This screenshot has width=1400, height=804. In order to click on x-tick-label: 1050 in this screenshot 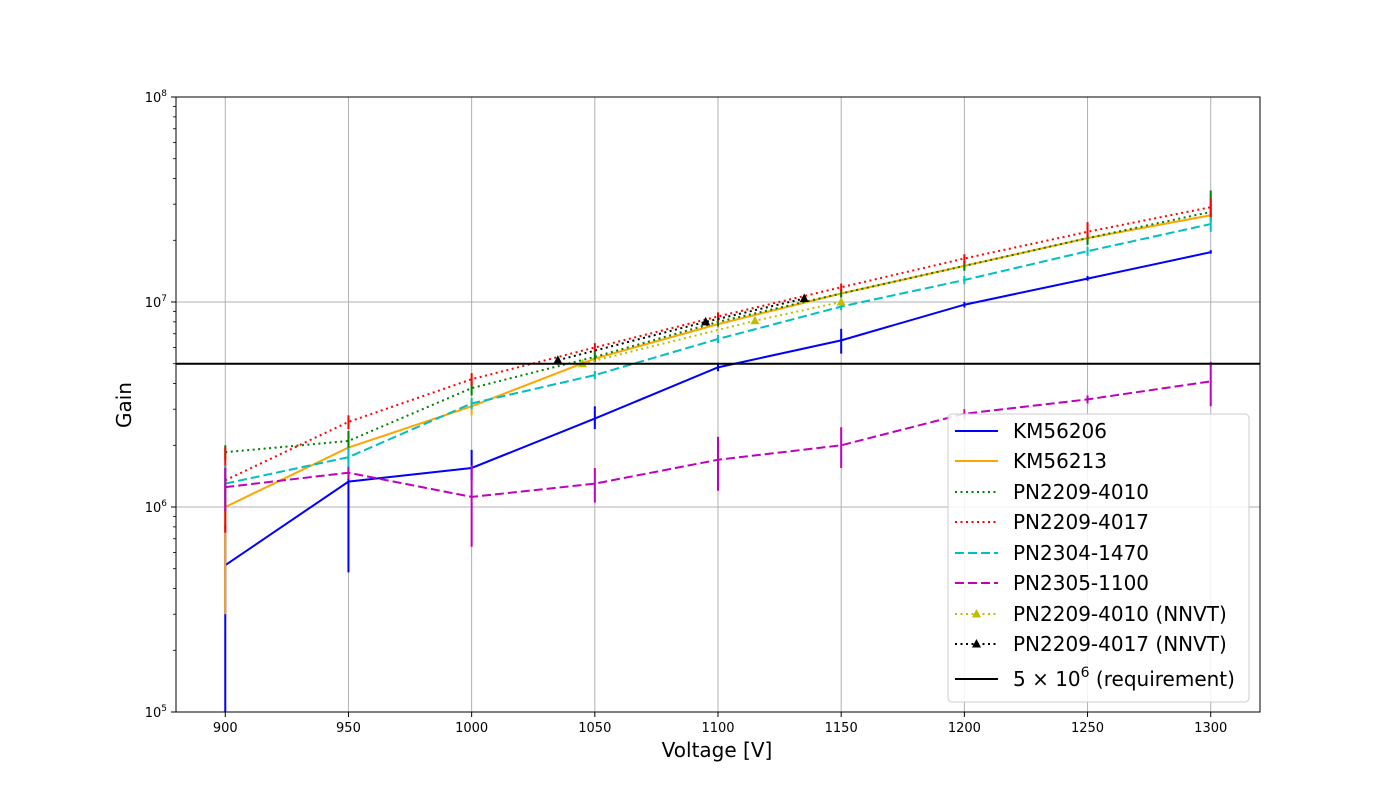, I will do `click(594, 728)`.